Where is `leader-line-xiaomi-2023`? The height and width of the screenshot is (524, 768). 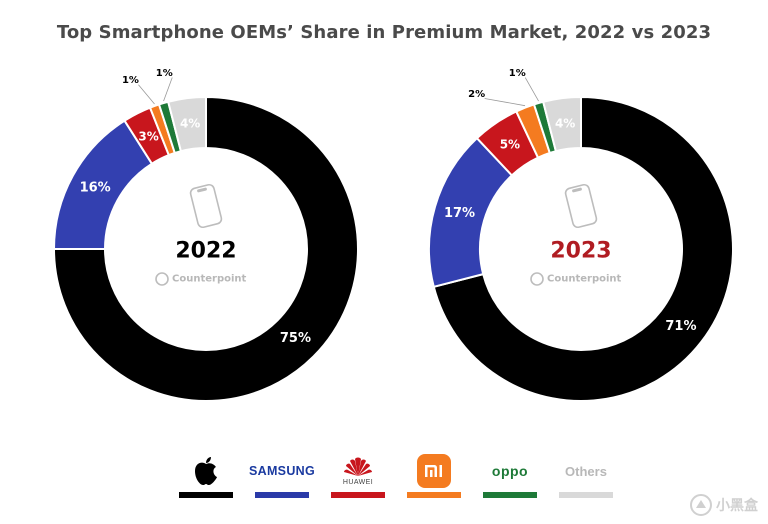 leader-line-xiaomi-2023 is located at coordinates (505, 102).